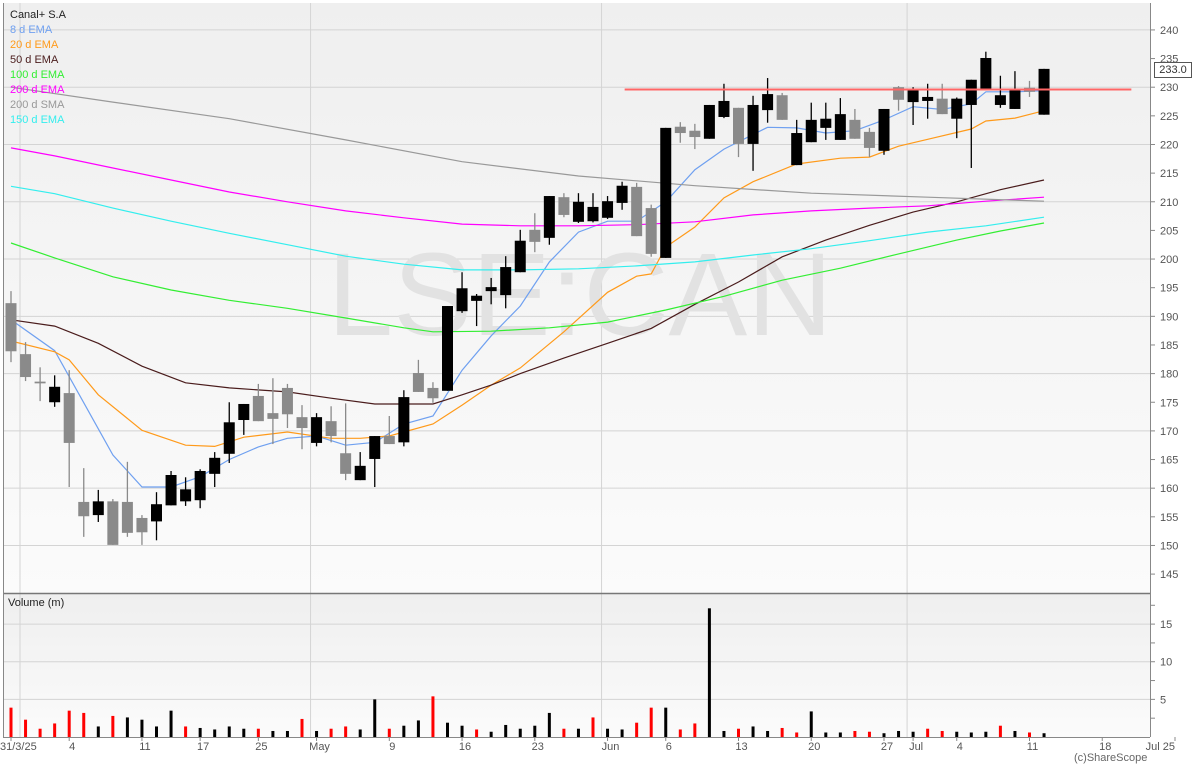 This screenshot has width=1200, height=768. Describe the element at coordinates (465, 747) in the screenshot. I see `date-tick-label: 16` at that location.